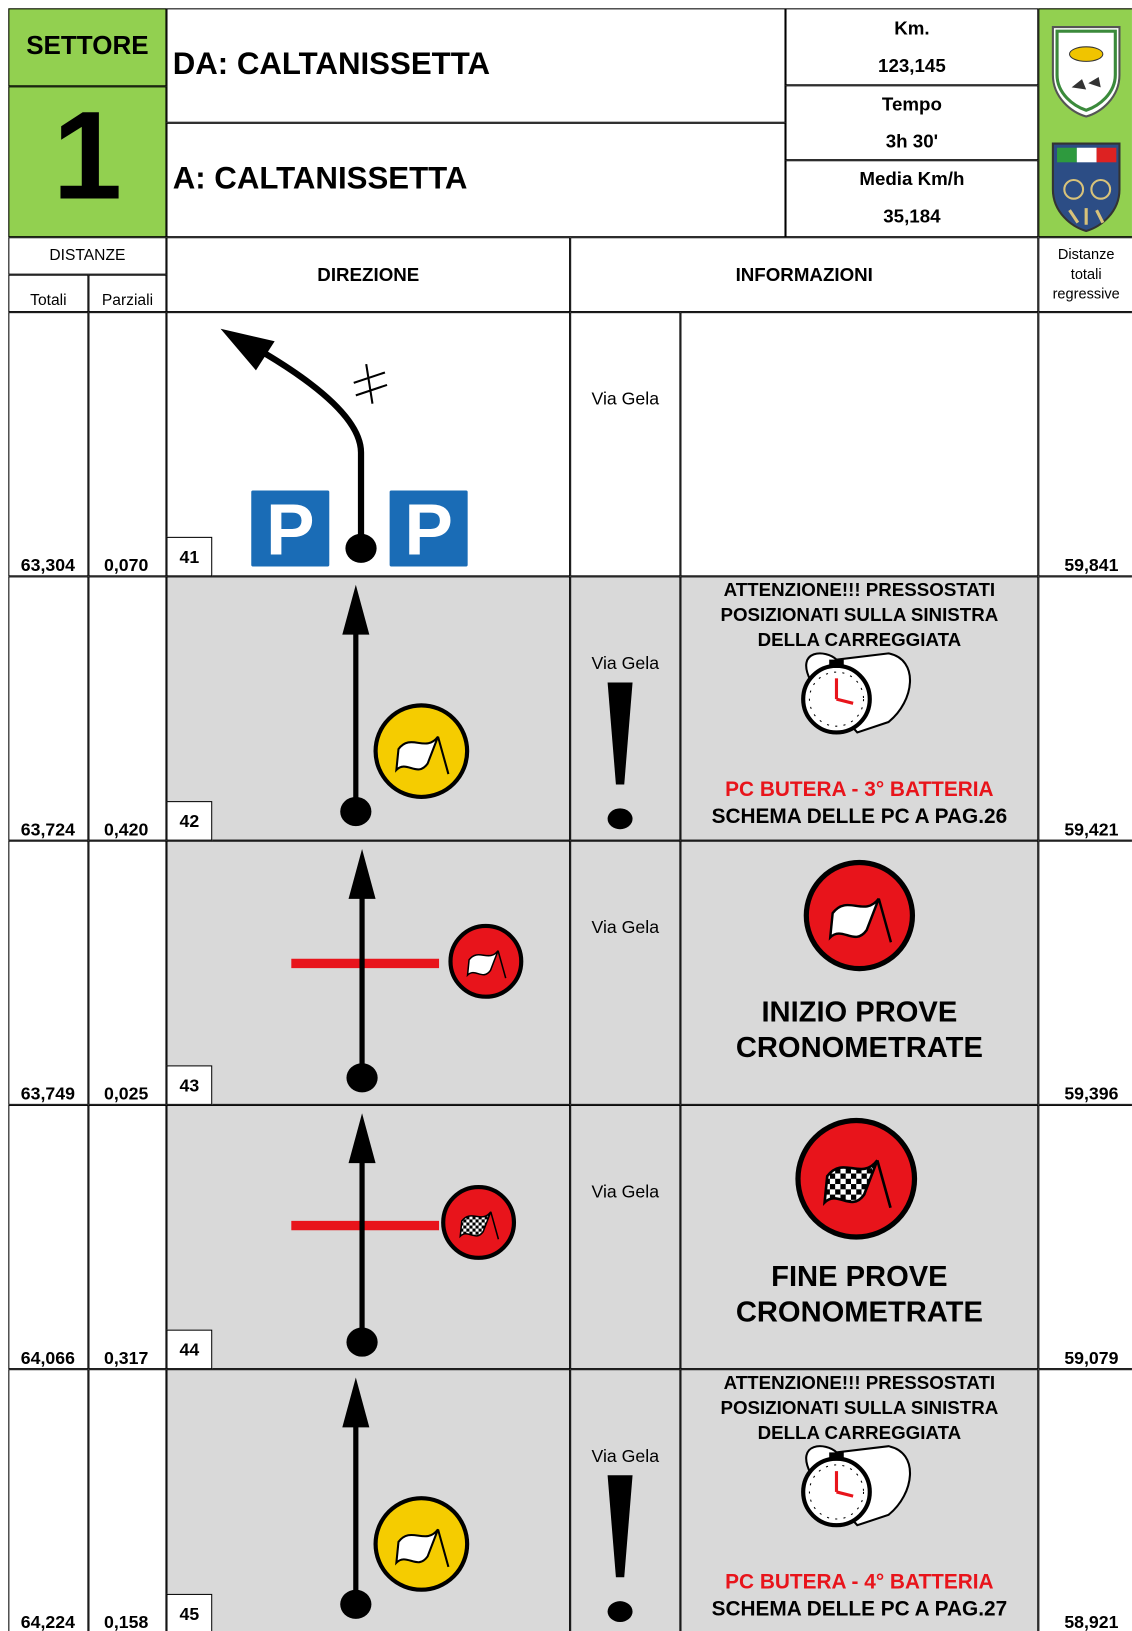 The image size is (1132, 1631). What do you see at coordinates (126, 1094) in the screenshot?
I see `partial-distance: 0,025` at bounding box center [126, 1094].